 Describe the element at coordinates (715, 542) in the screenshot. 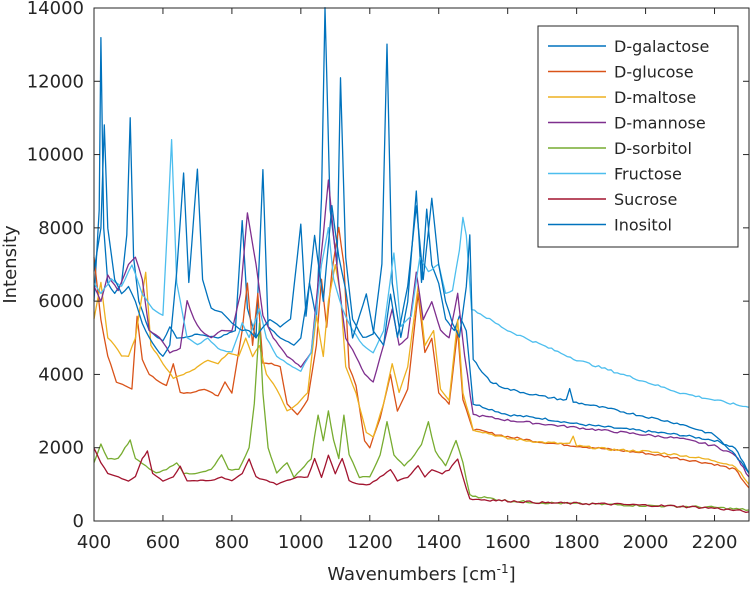

I see `x-tick-label: 2200` at that location.